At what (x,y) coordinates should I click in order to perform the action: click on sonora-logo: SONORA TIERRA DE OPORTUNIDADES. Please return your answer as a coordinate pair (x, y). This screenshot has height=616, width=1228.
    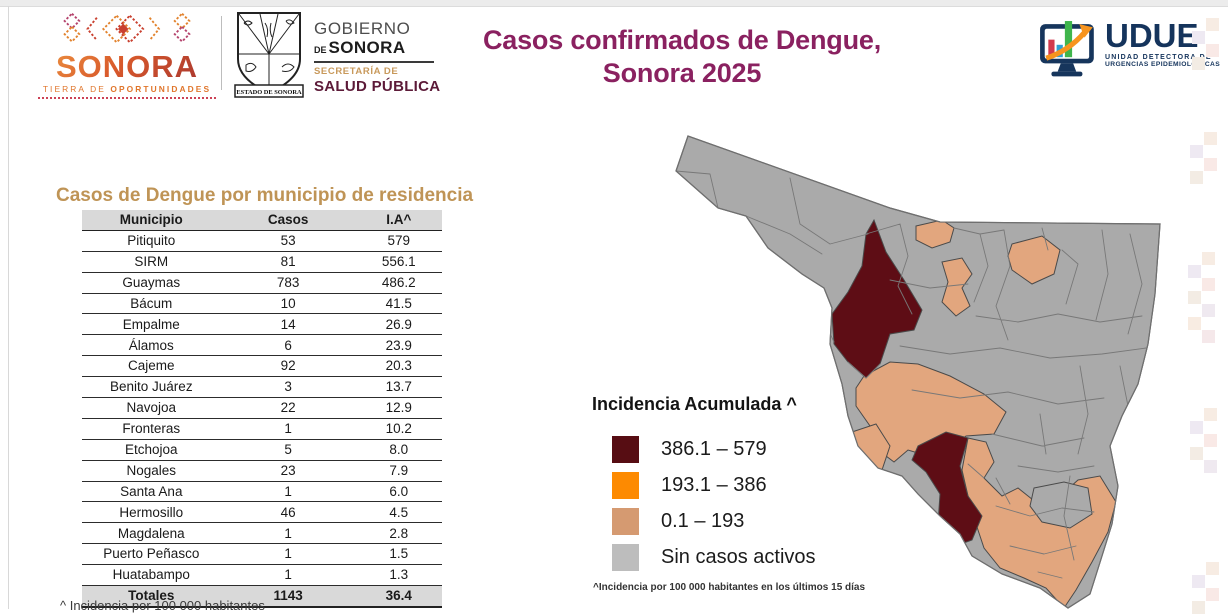
    Looking at the image, I should click on (127, 55).